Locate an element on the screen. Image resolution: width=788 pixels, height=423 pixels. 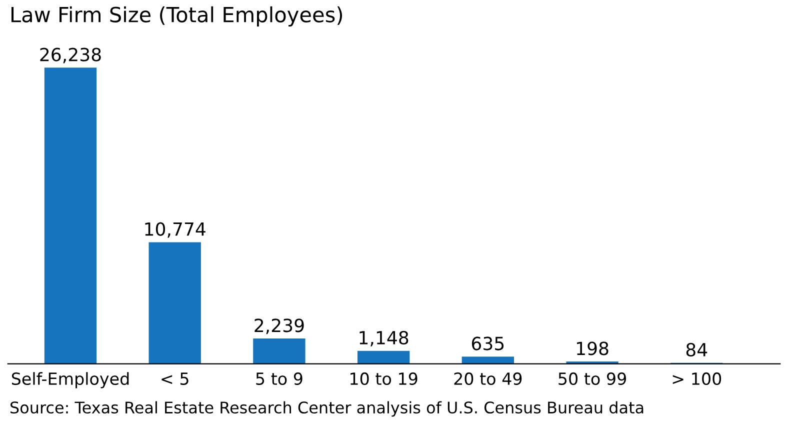
x-tick-label: 20 to 49 is located at coordinates (488, 379).